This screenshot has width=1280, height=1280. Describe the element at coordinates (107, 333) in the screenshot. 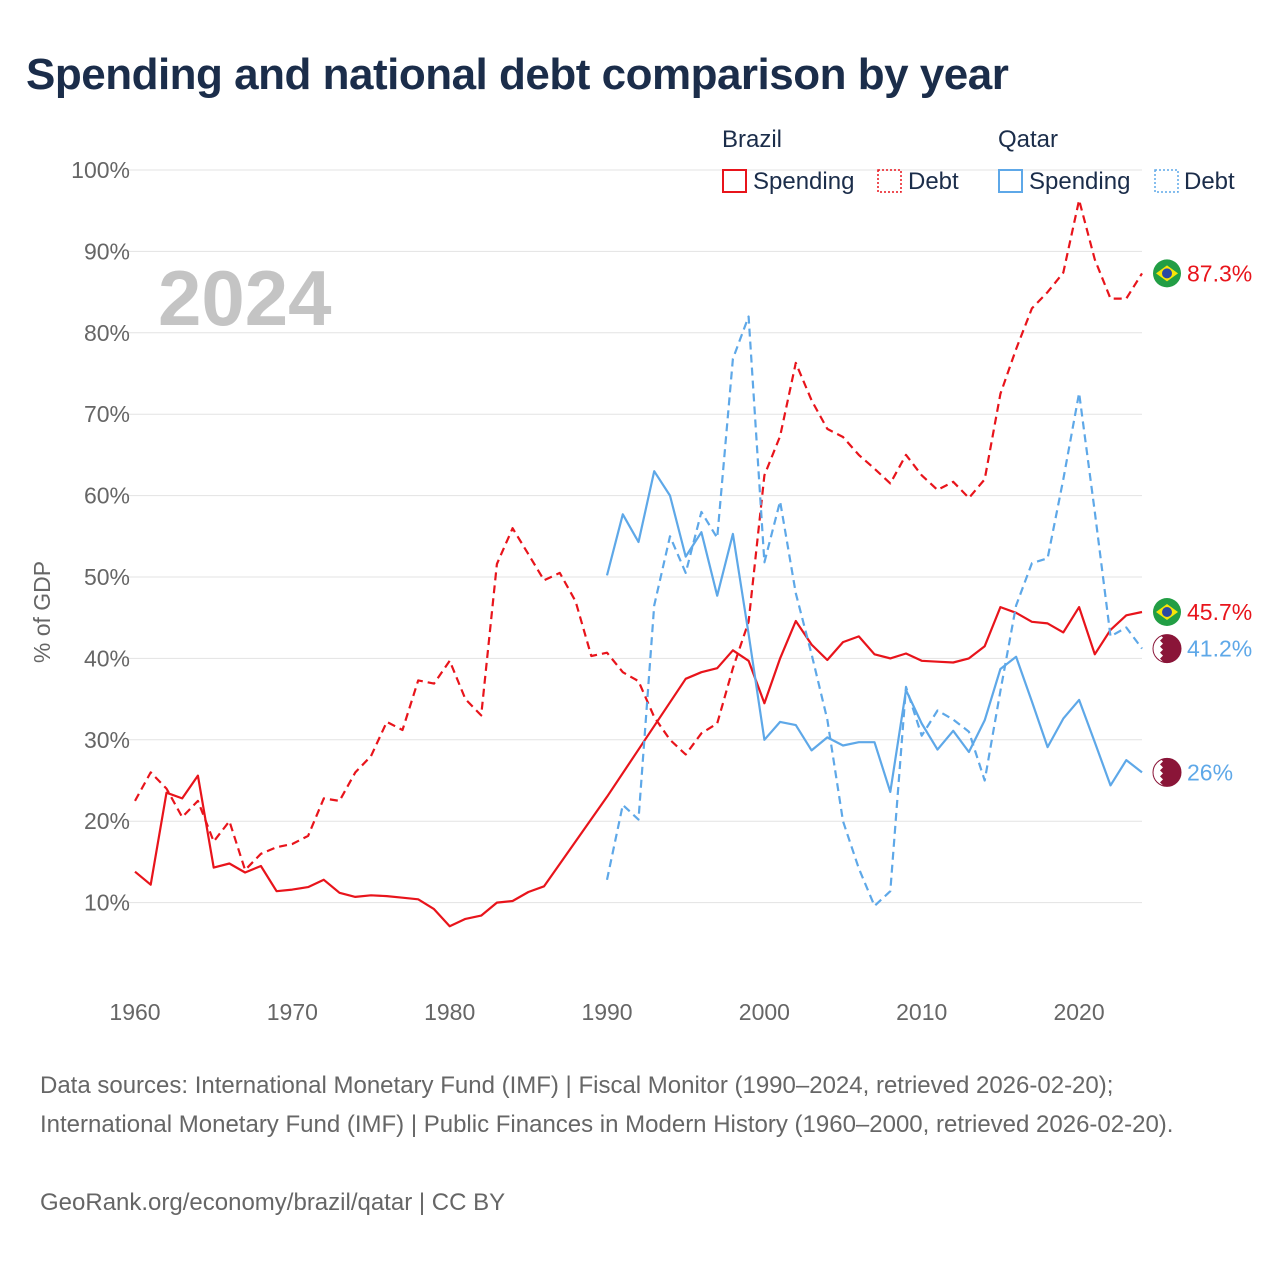

I see `y-tick-label: 80%` at that location.